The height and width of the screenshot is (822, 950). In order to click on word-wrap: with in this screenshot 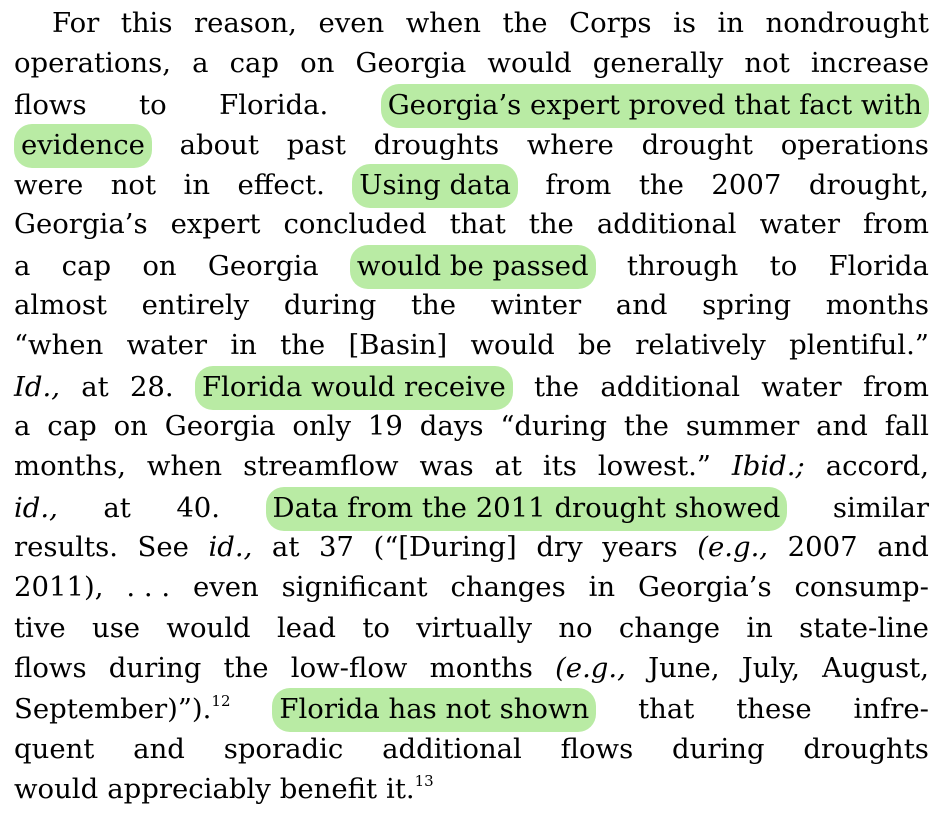, I will do `click(891, 105)`.